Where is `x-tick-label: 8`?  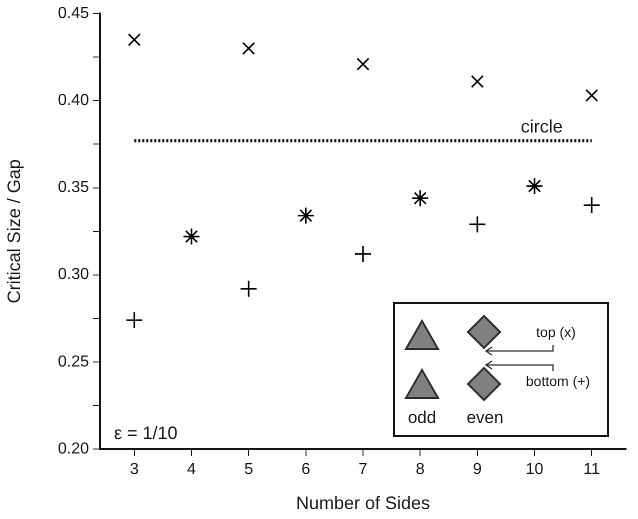 x-tick-label: 8 is located at coordinates (420, 469).